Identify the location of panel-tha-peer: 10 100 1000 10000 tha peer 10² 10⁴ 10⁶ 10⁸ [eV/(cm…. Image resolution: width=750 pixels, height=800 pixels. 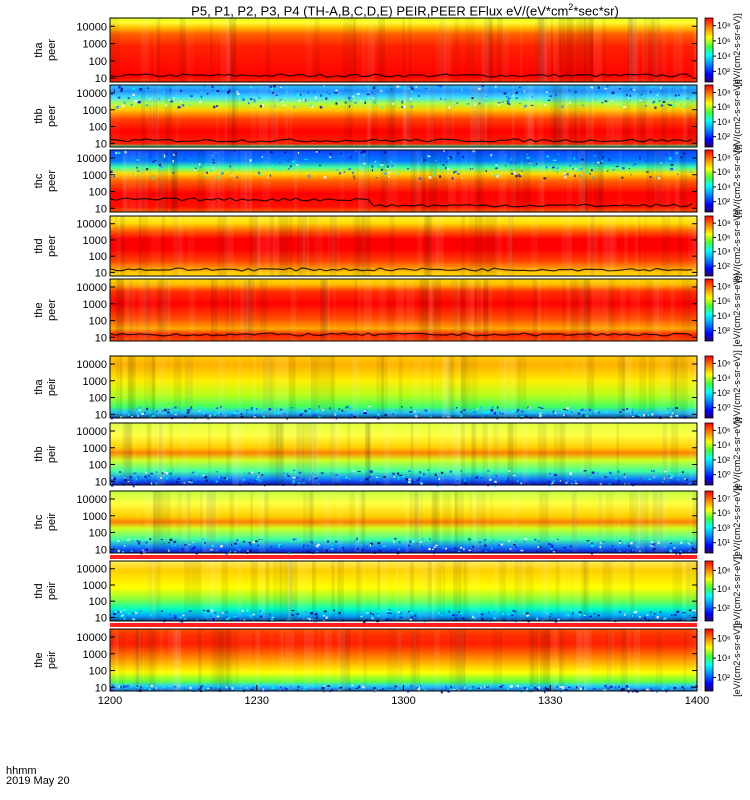
(387, 50).